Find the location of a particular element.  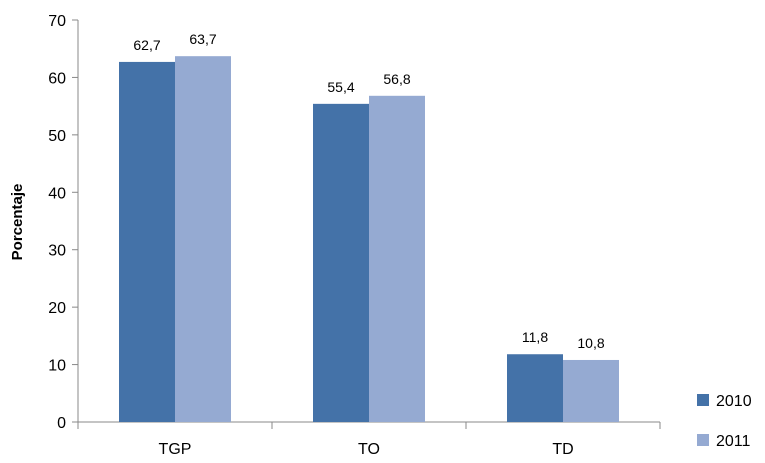

bar-2010-TO is located at coordinates (341, 263).